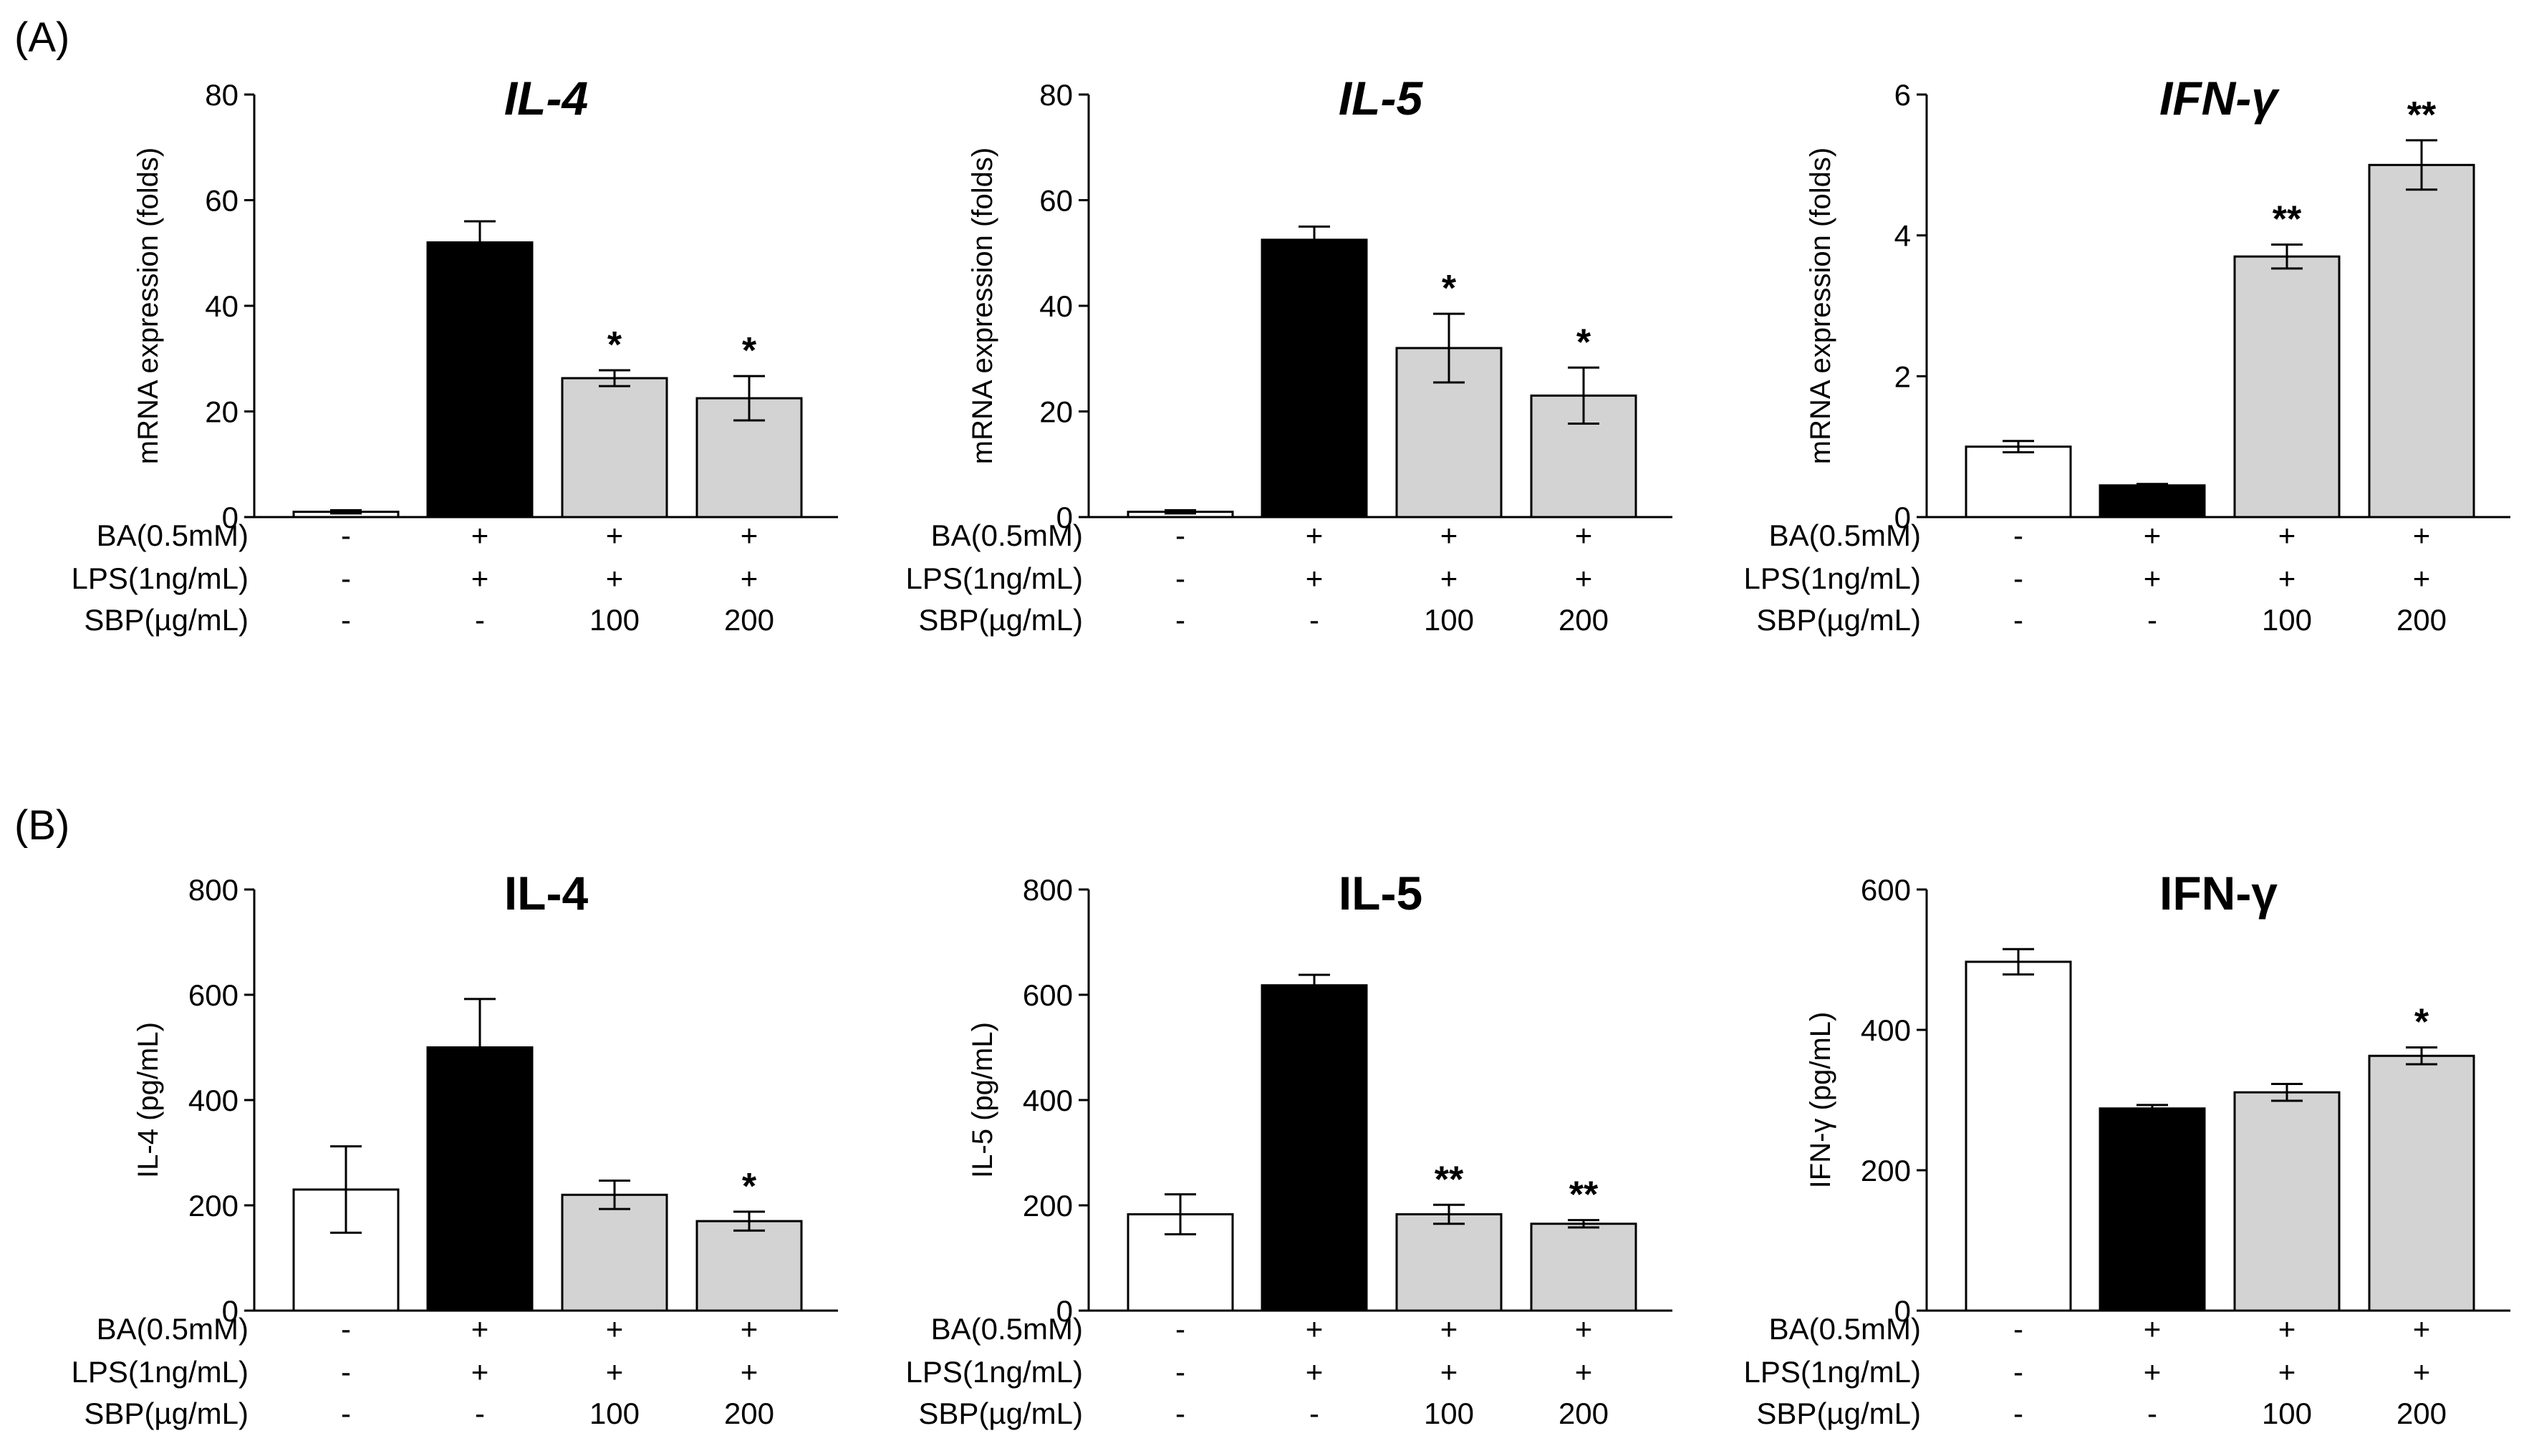 The height and width of the screenshot is (1456, 2529). I want to click on condition-value-b-il5-2-1: -, so click(1314, 1413).